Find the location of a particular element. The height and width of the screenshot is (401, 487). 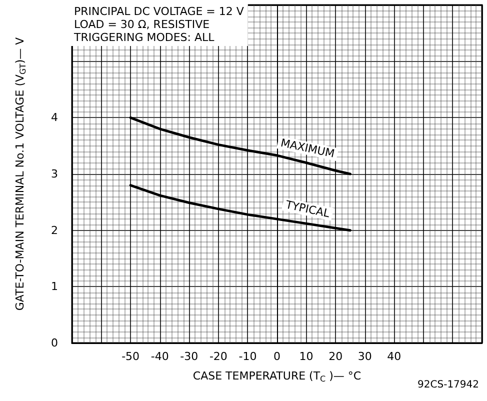

y-tick-label: 0 is located at coordinates (54, 343).